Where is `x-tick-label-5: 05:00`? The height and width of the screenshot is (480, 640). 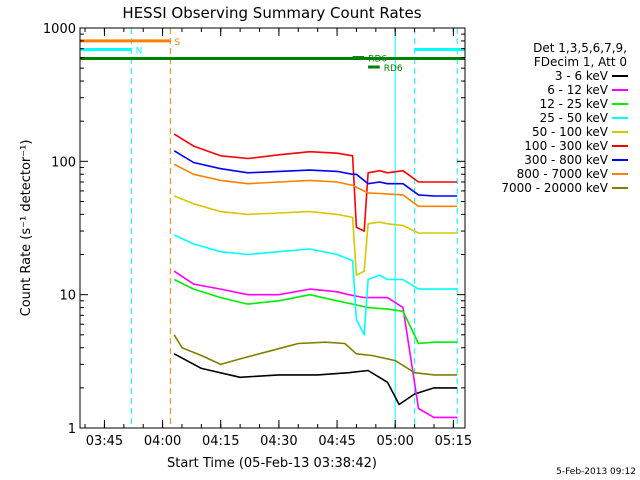 x-tick-label-5: 05:00 is located at coordinates (394, 441).